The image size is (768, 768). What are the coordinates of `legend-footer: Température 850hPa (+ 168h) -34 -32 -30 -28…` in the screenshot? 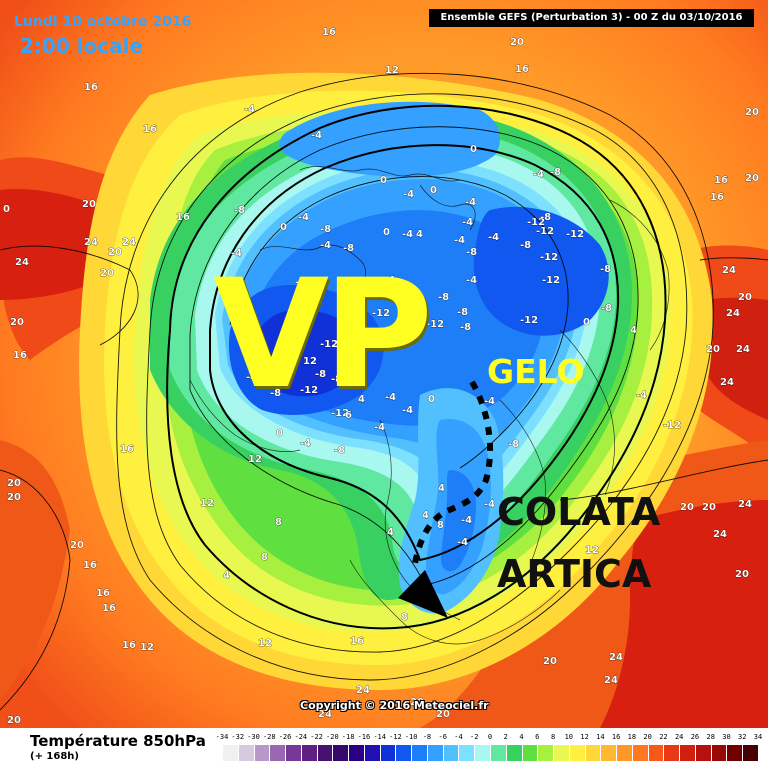 It's located at (384, 748).